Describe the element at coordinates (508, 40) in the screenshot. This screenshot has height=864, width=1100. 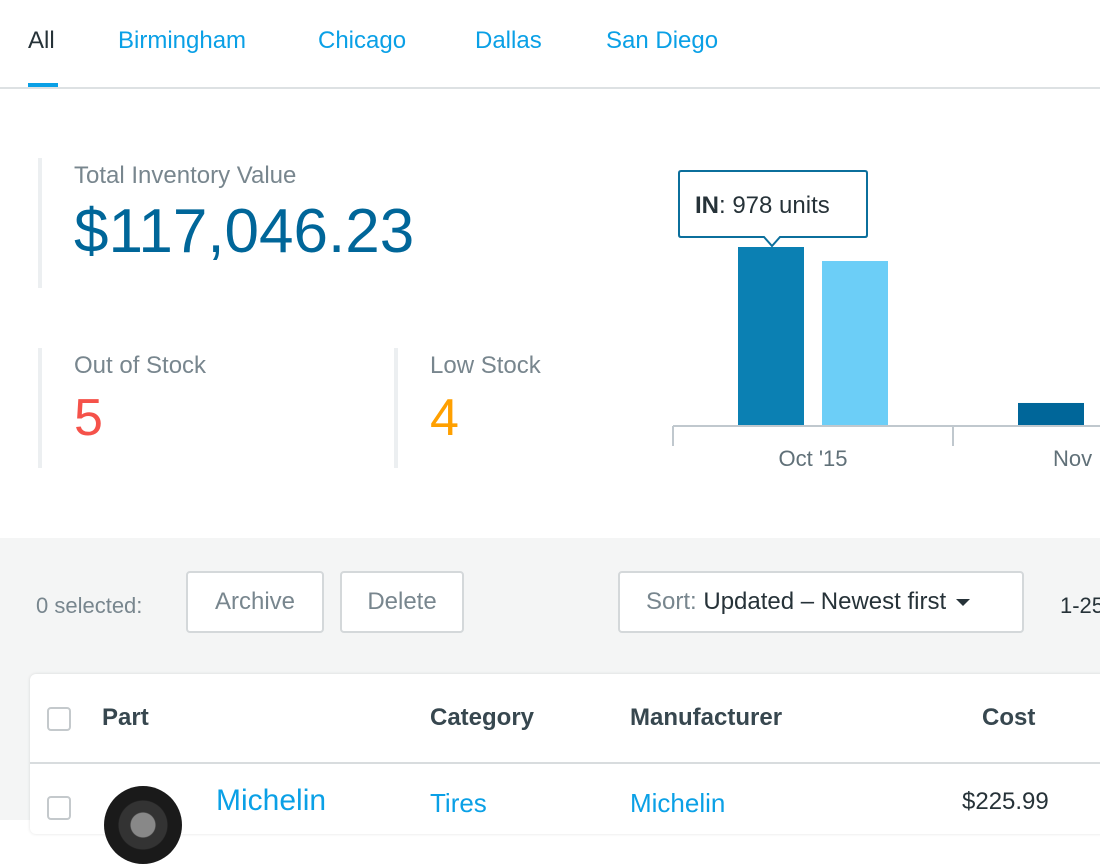
I see `tab-dallas: Dallas` at that location.